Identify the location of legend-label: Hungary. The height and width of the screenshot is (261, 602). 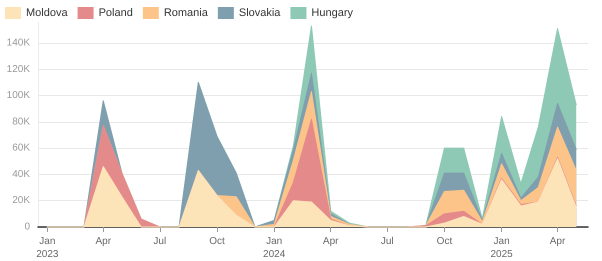
(332, 13).